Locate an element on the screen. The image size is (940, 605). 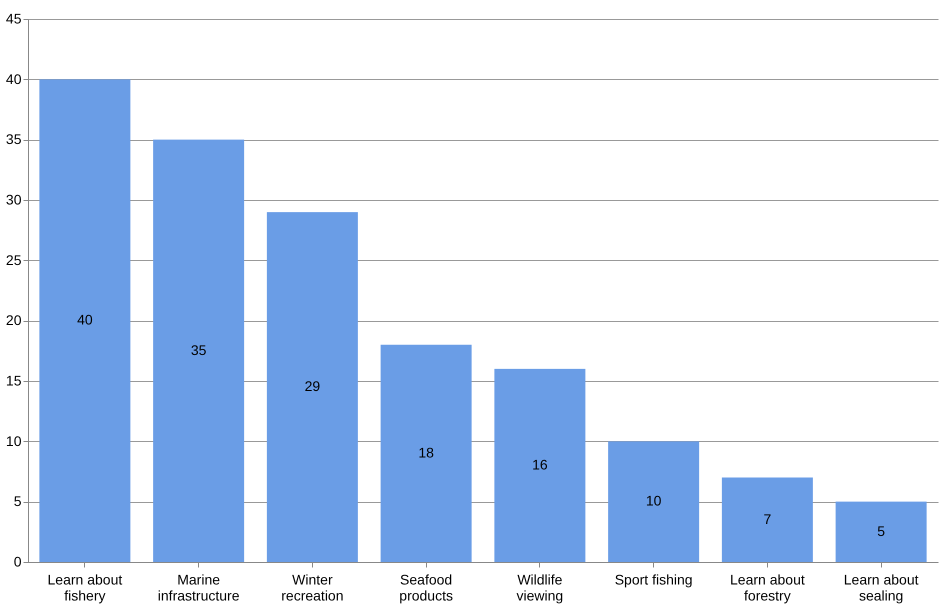
data-label: 16 is located at coordinates (540, 464).